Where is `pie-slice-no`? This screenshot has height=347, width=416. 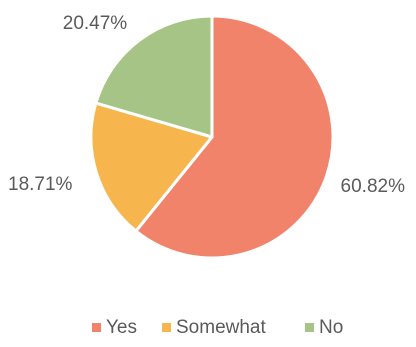 pie-slice-no is located at coordinates (154, 76).